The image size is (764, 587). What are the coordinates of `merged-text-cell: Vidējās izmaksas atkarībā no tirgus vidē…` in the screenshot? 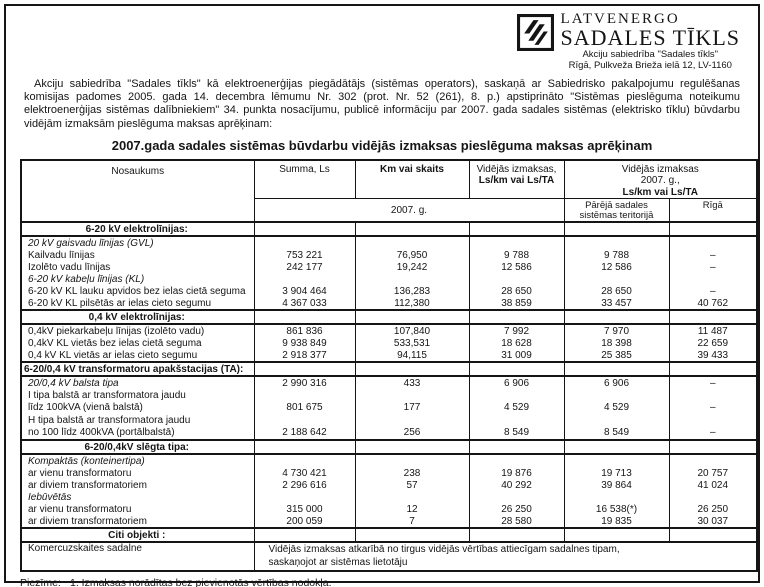 It's located at (505, 557).